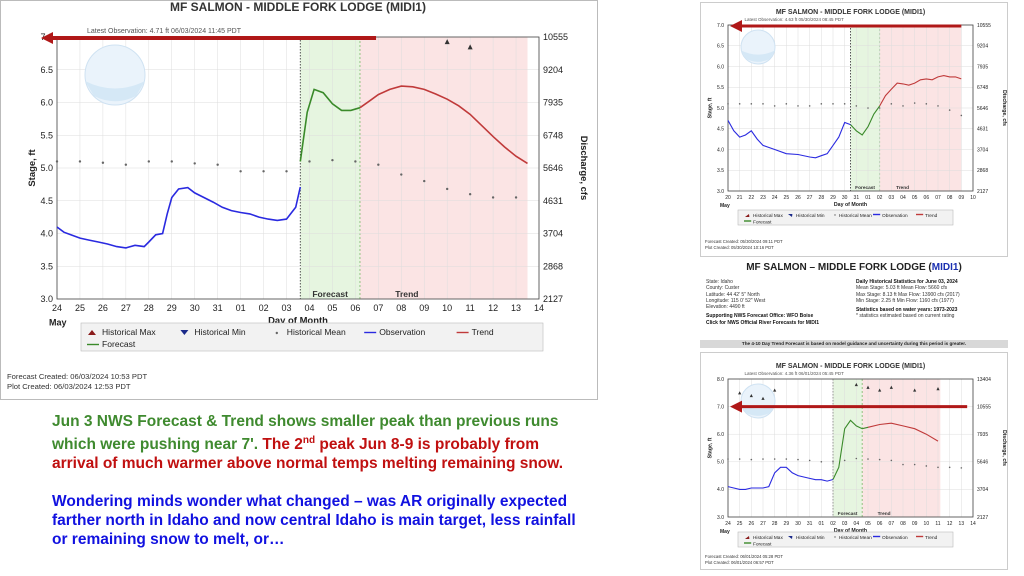 Image resolution: width=1024 pixels, height=576 pixels. What do you see at coordinates (945, 267) in the screenshot?
I see `station-id-link: MIDI1` at bounding box center [945, 267].